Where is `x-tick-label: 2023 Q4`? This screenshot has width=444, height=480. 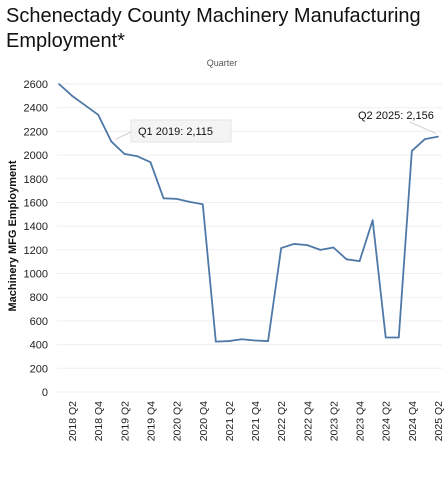 x-tick-label: 2023 Q4 is located at coordinates (361, 421).